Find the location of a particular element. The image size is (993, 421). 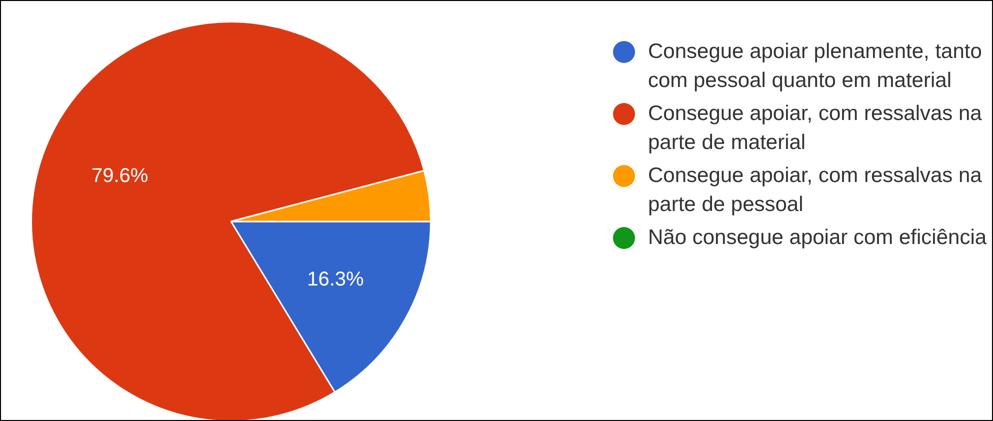

legend-label: Não consegue apoiar com eficiência is located at coordinates (817, 238).